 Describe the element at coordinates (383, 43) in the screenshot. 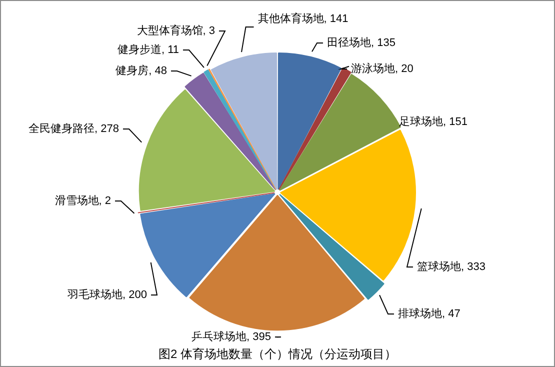

I see `data-label: , 135` at that location.